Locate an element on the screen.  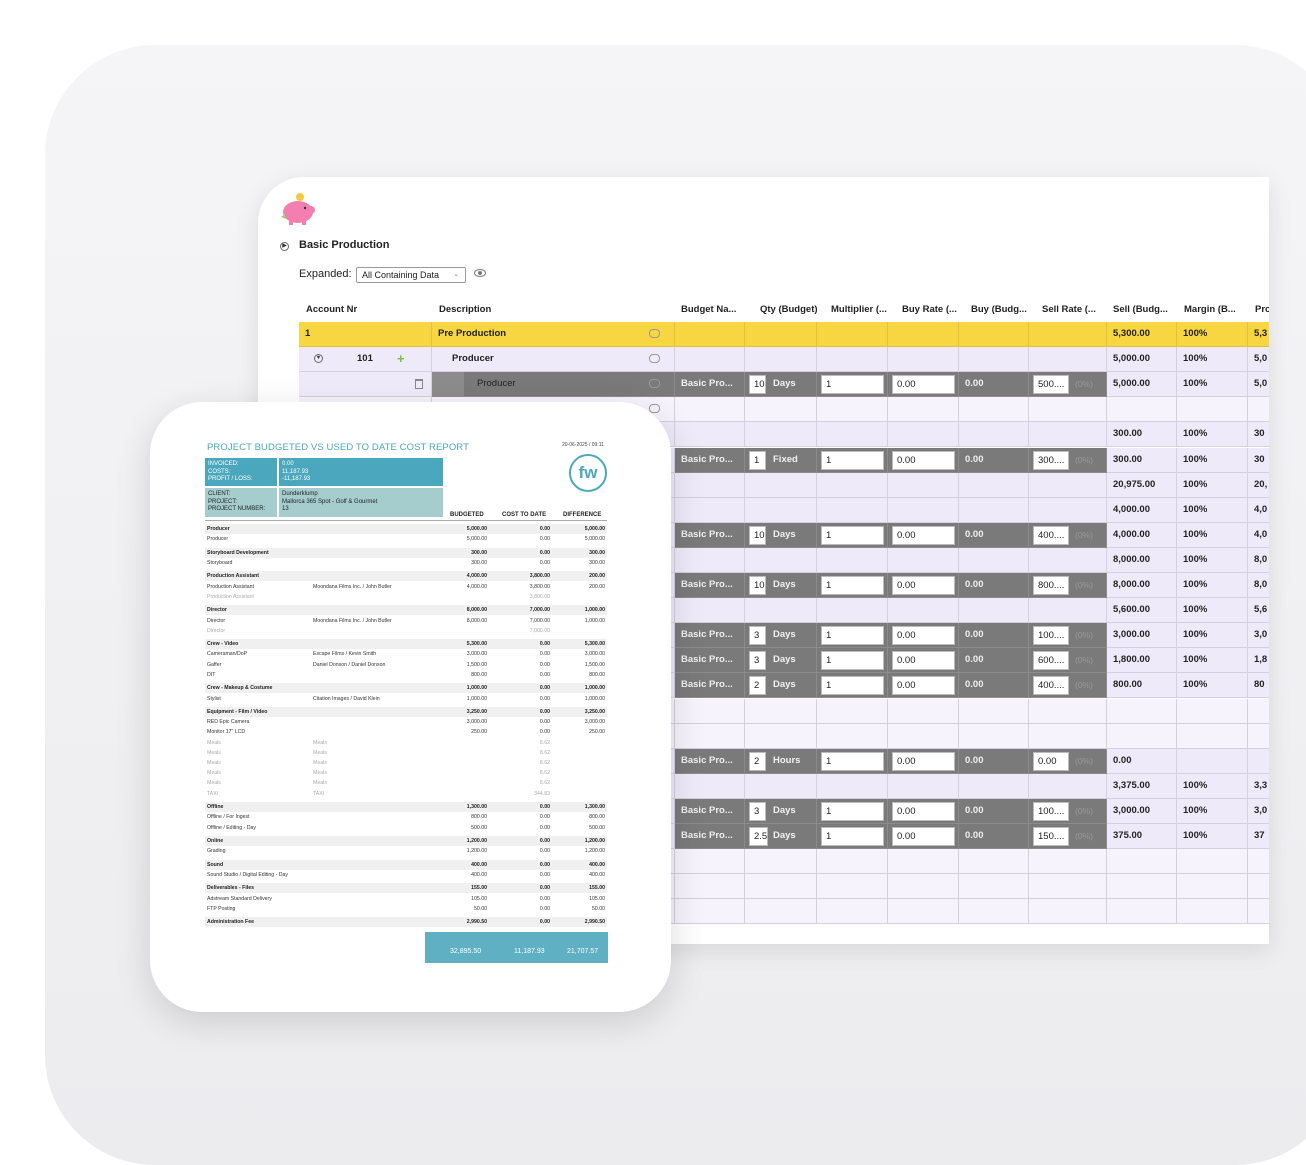
table-cell: 20, is located at coordinates (1258, 485).